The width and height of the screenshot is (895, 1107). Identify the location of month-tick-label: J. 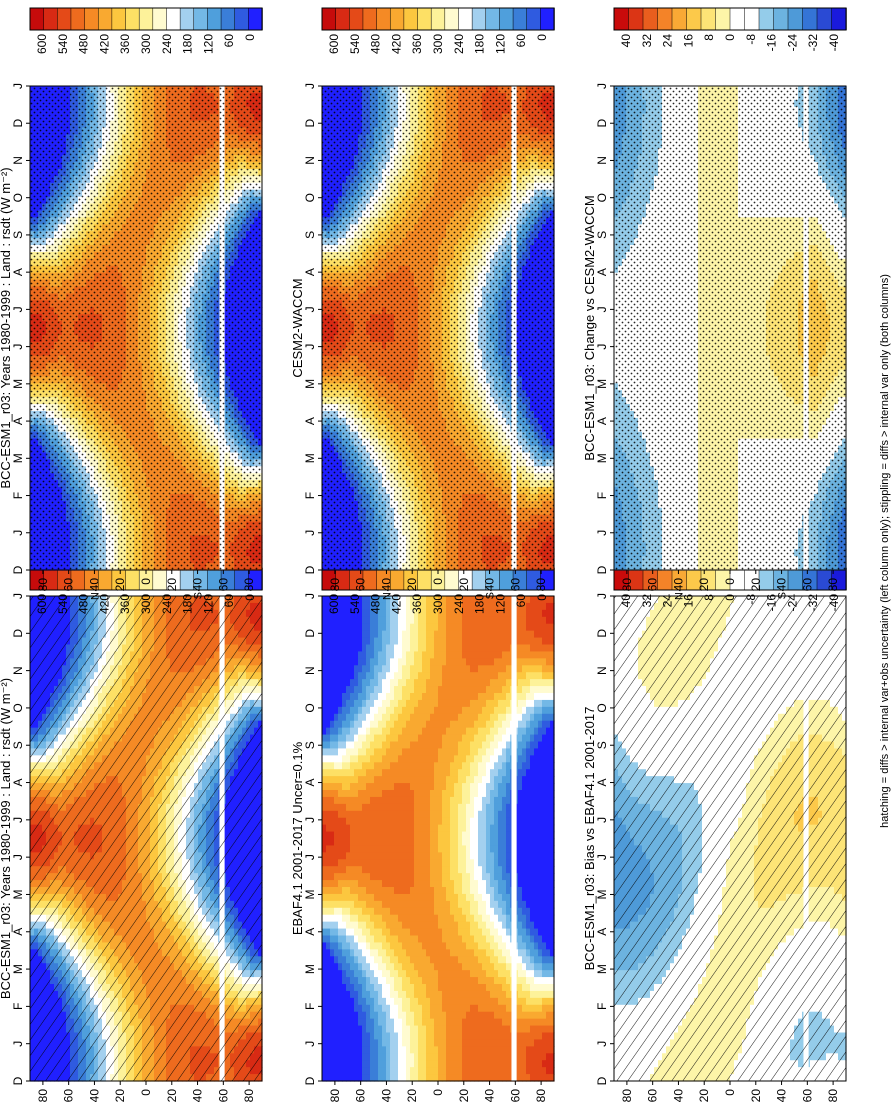
(18, 857).